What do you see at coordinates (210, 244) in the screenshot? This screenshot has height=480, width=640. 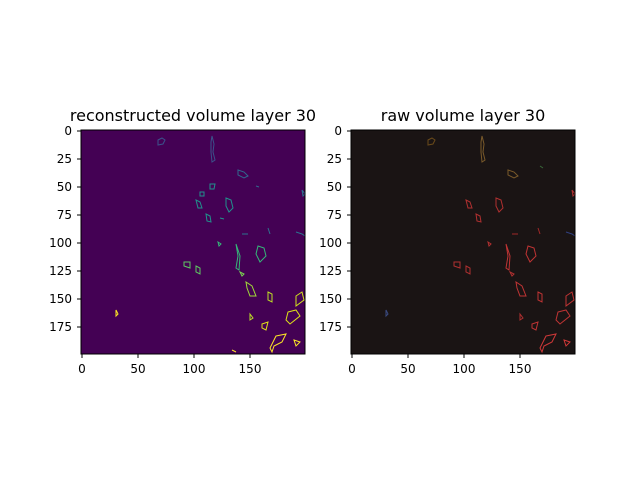 I see `reconstructed-contours` at bounding box center [210, 244].